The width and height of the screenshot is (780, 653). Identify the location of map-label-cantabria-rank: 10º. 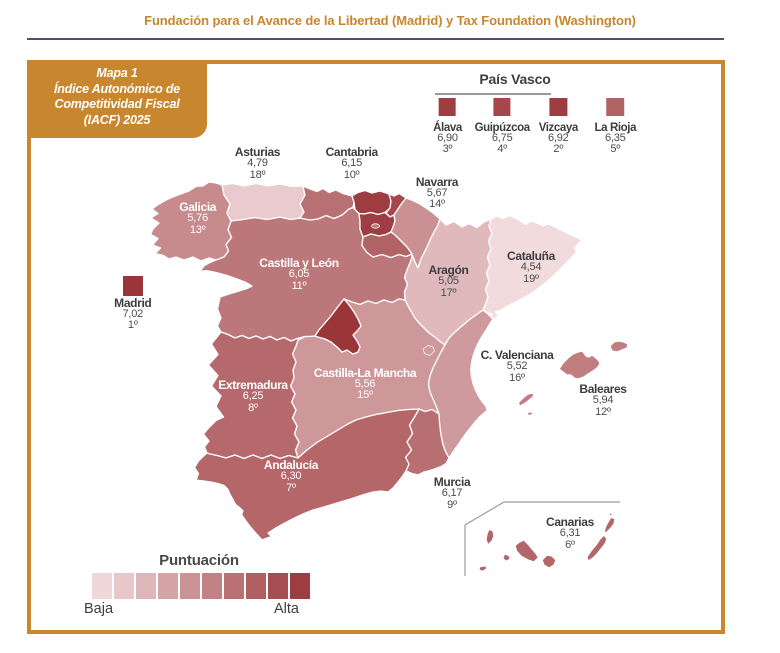
(351, 174).